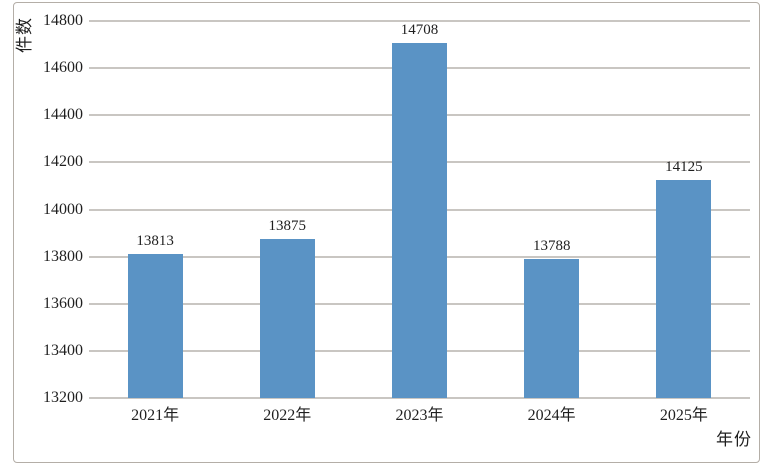 The height and width of the screenshot is (469, 768). What do you see at coordinates (155, 240) in the screenshot?
I see `bar-value-label: 13813` at bounding box center [155, 240].